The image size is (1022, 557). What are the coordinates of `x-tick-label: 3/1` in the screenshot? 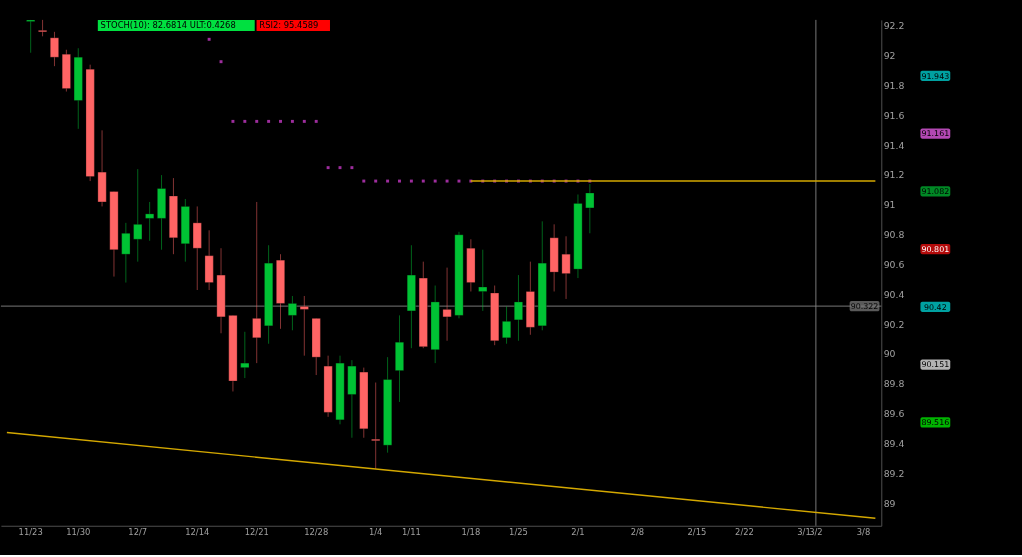 It's located at (804, 531).